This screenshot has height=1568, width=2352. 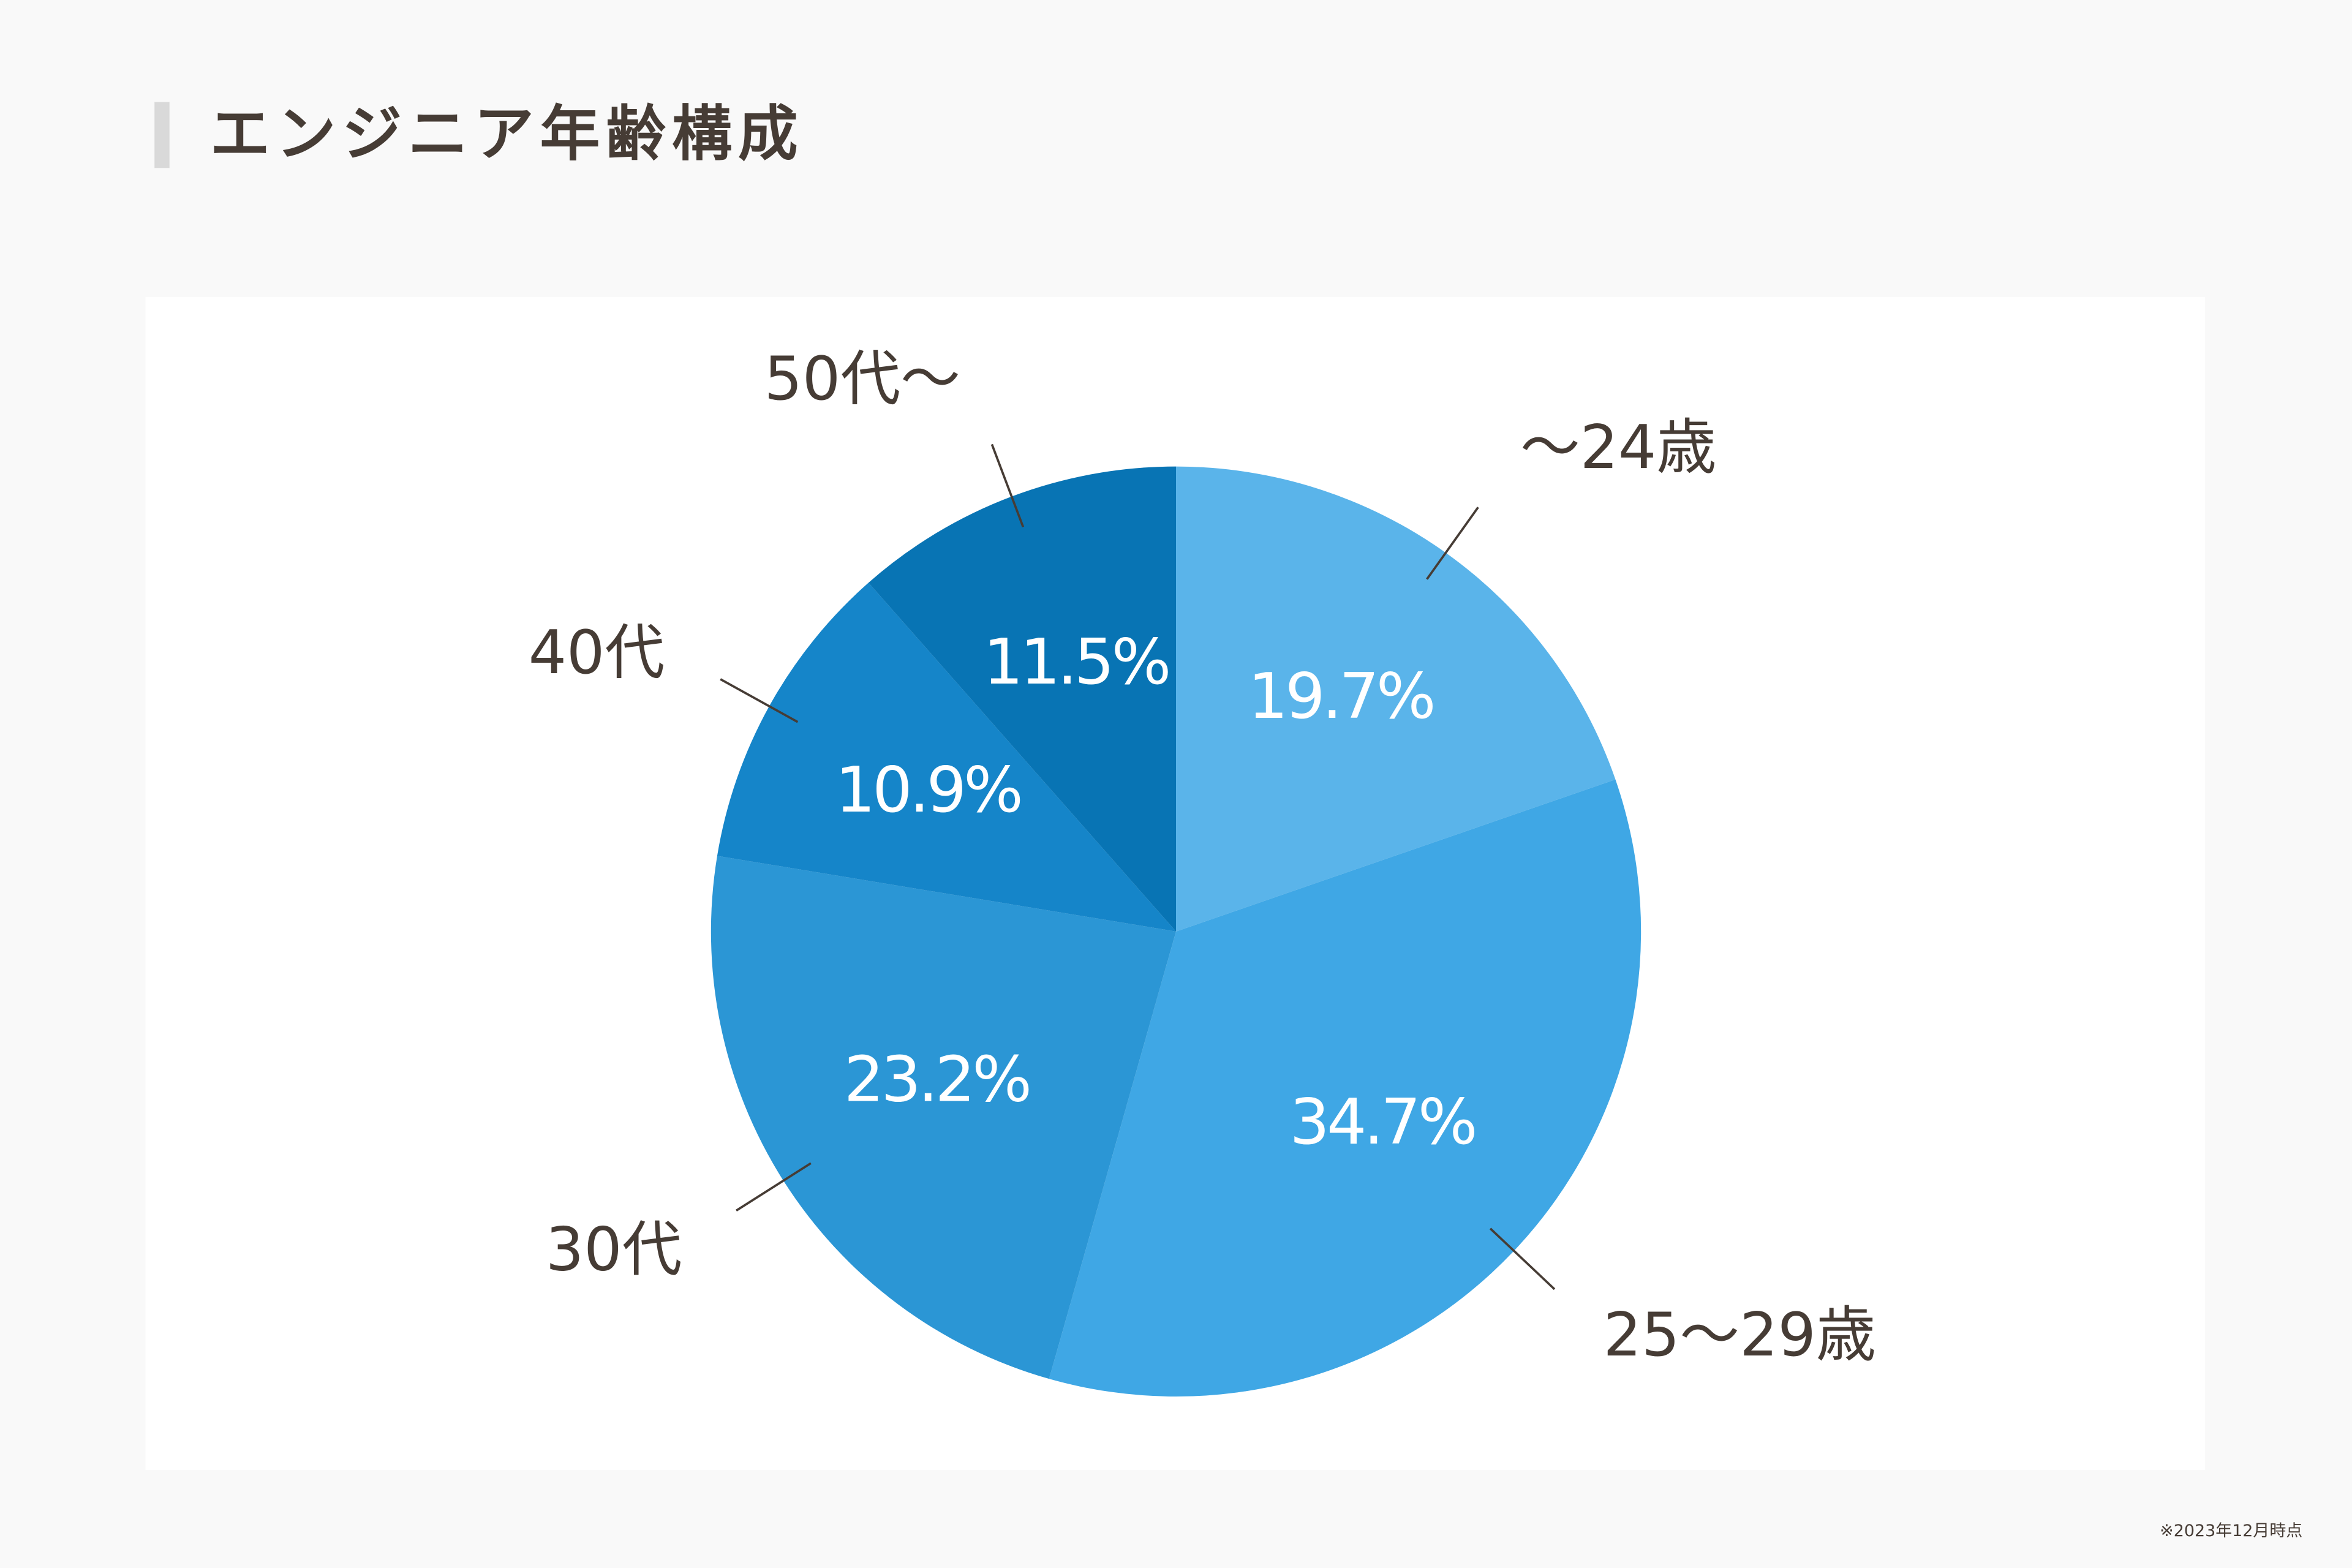 I want to click on value-label: 34.7%, so click(x=1382, y=1123).